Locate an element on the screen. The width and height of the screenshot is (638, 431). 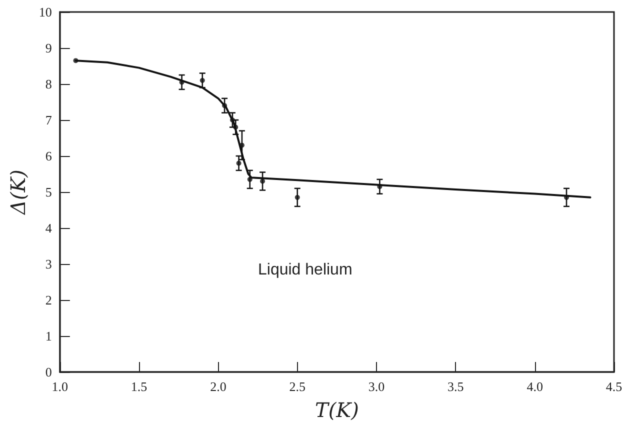
y-tick-label: 3 is located at coordinates (48, 264).